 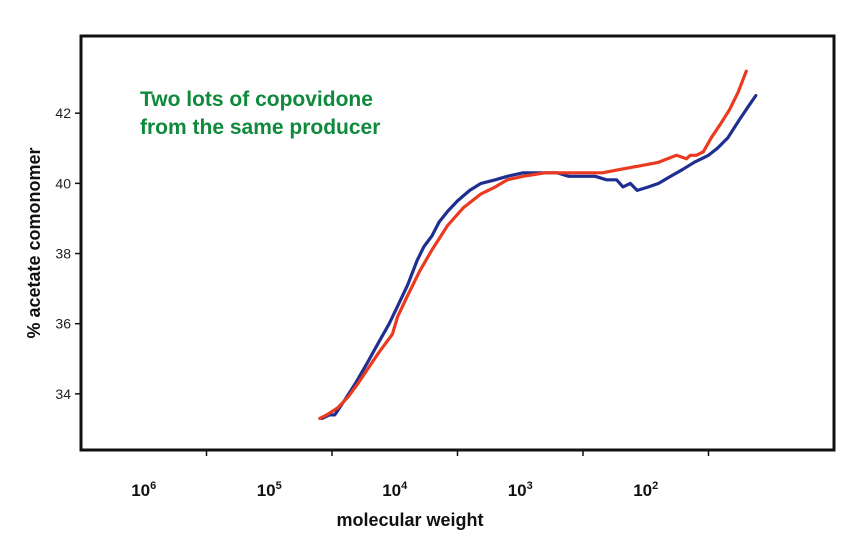 What do you see at coordinates (645, 490) in the screenshot?
I see `x-tick-label: 10²` at bounding box center [645, 490].